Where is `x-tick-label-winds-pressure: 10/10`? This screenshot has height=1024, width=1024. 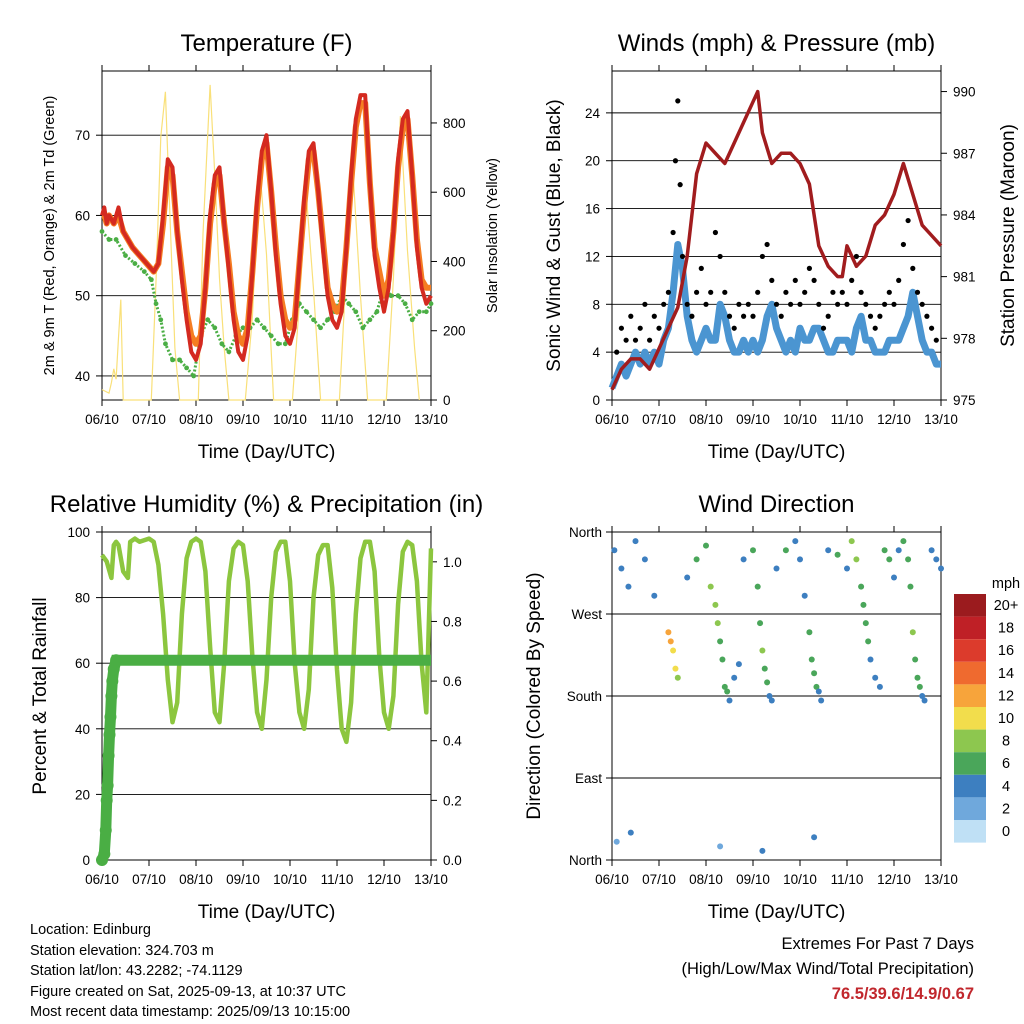
x-tick-label-winds-pressure: 10/10 is located at coordinates (800, 419).